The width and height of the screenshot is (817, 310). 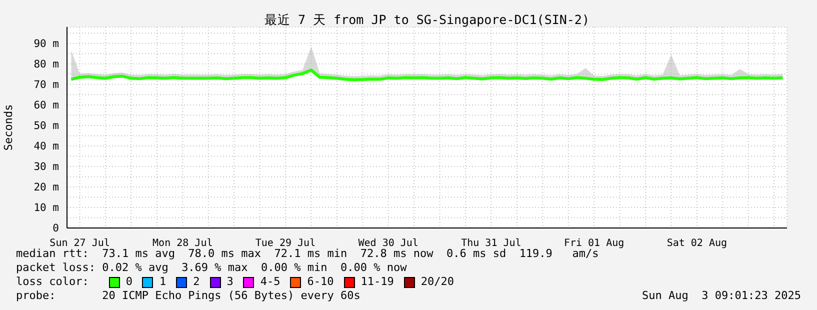 What do you see at coordinates (52, 282) in the screenshot?
I see `legend-title: loss color:` at bounding box center [52, 282].